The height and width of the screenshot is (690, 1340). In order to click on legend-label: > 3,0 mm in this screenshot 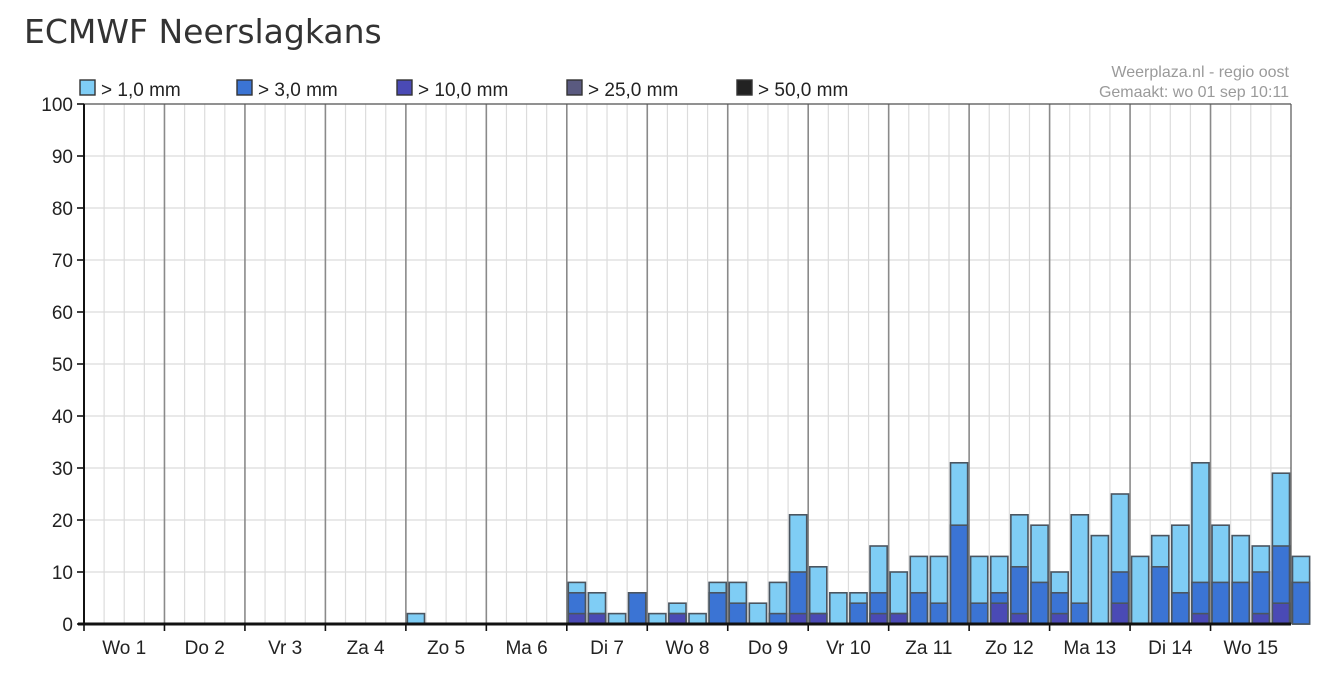, I will do `click(298, 90)`.